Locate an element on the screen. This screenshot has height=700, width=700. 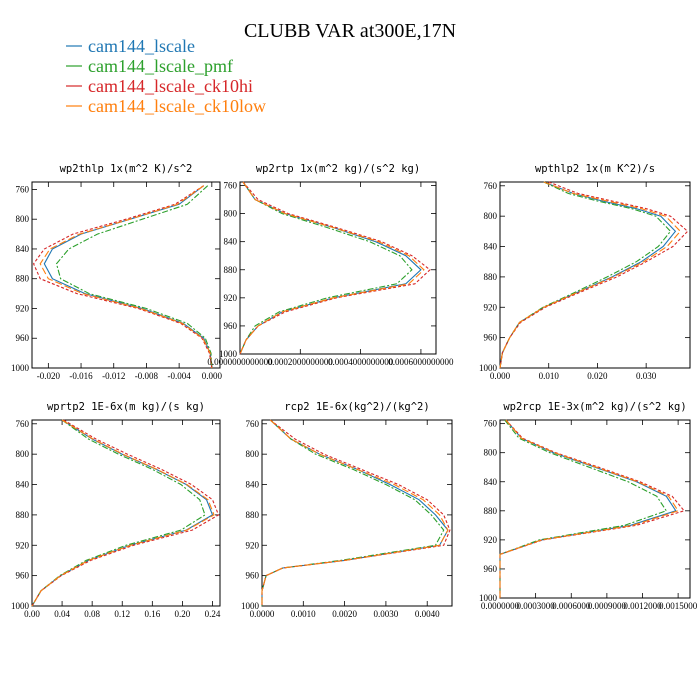
x-tick-label: 0.0000000000000 is located at coordinates (240, 362).